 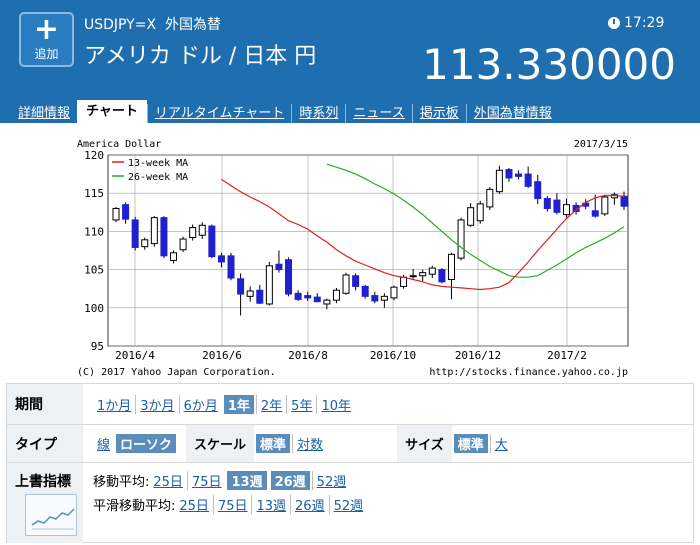 I want to click on type-option-0: 線, so click(x=104, y=445).